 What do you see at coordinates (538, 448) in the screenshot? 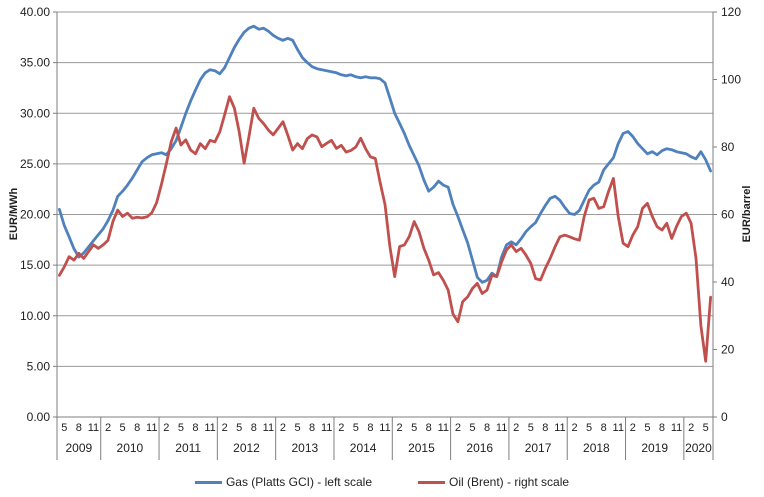
I see `year-label: 2017` at bounding box center [538, 448].